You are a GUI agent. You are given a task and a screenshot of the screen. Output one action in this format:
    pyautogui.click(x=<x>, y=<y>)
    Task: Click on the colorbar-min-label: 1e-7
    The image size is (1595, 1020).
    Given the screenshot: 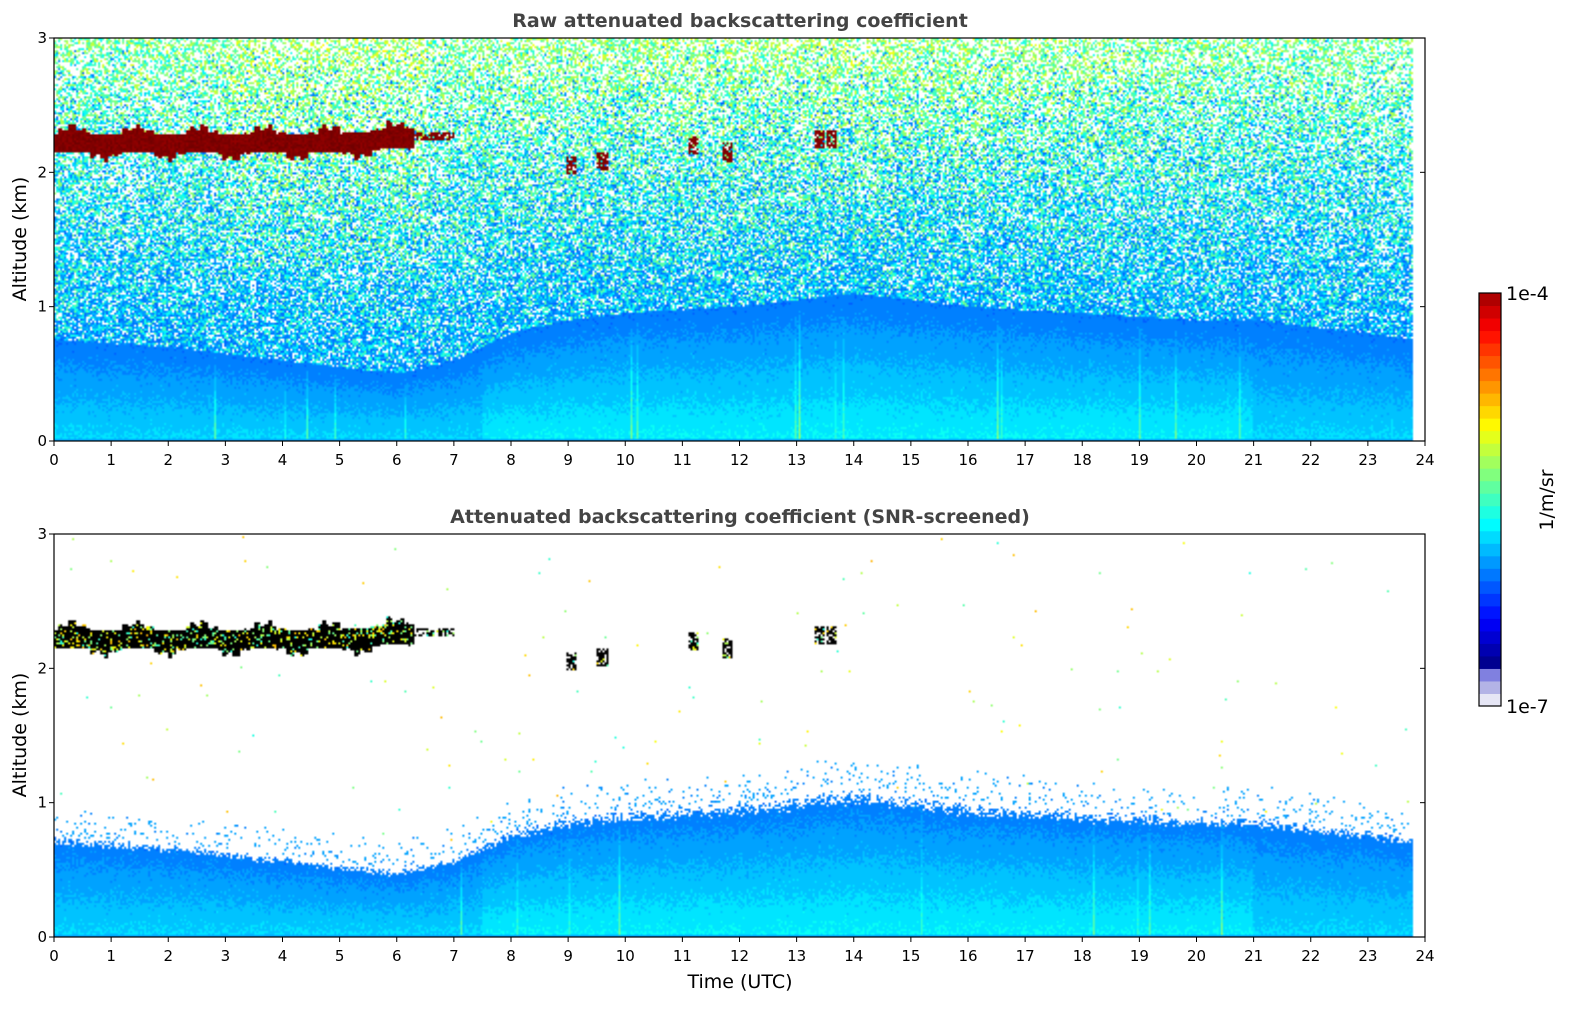 What is the action you would take?
    pyautogui.click(x=1527, y=707)
    